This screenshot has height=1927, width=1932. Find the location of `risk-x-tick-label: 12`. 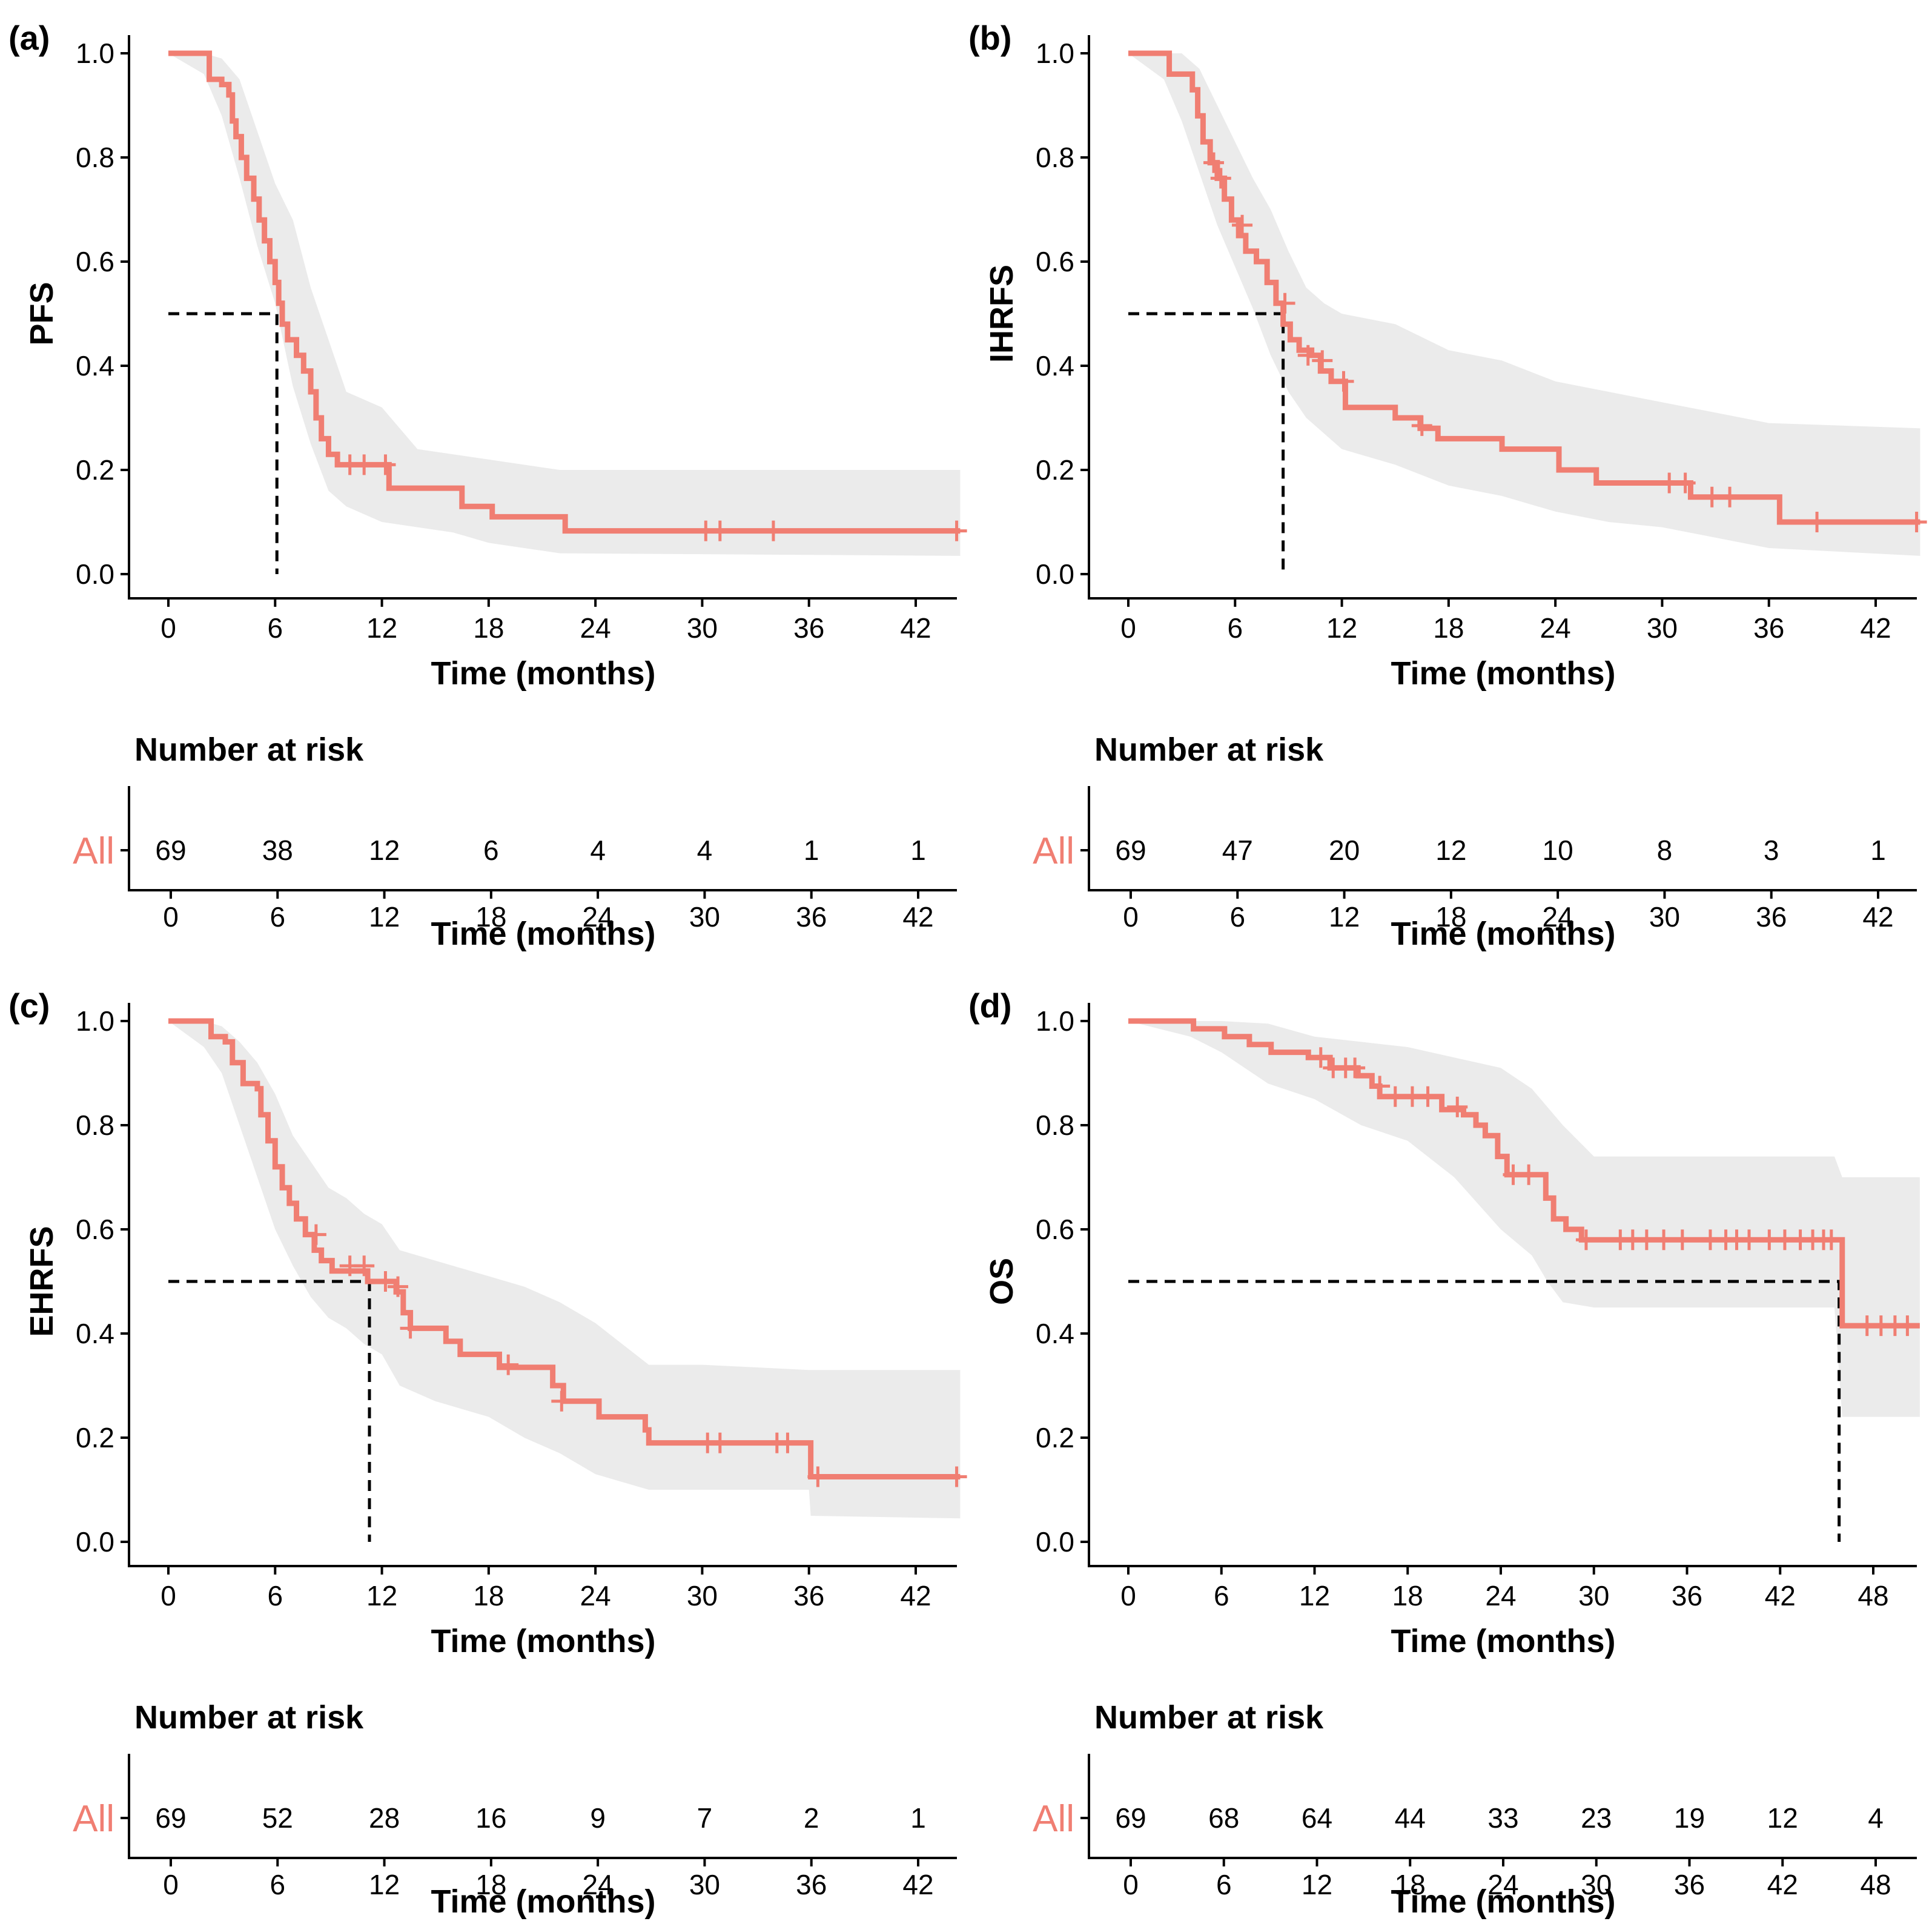

risk-x-tick-label: 12 is located at coordinates (384, 1884).